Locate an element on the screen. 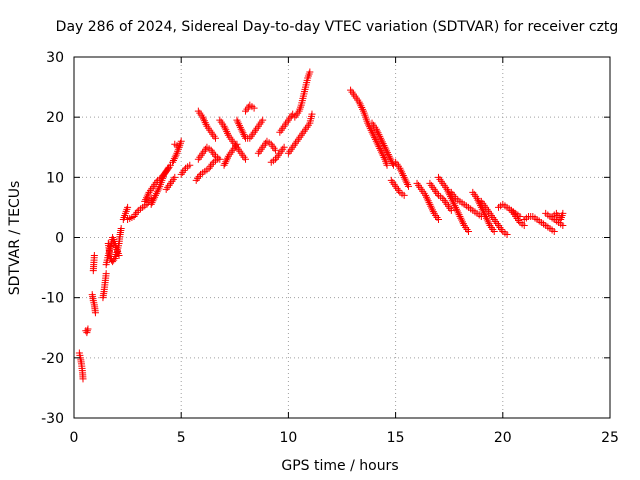 This screenshot has width=640, height=480. x-tick-label: 0 is located at coordinates (74, 438).